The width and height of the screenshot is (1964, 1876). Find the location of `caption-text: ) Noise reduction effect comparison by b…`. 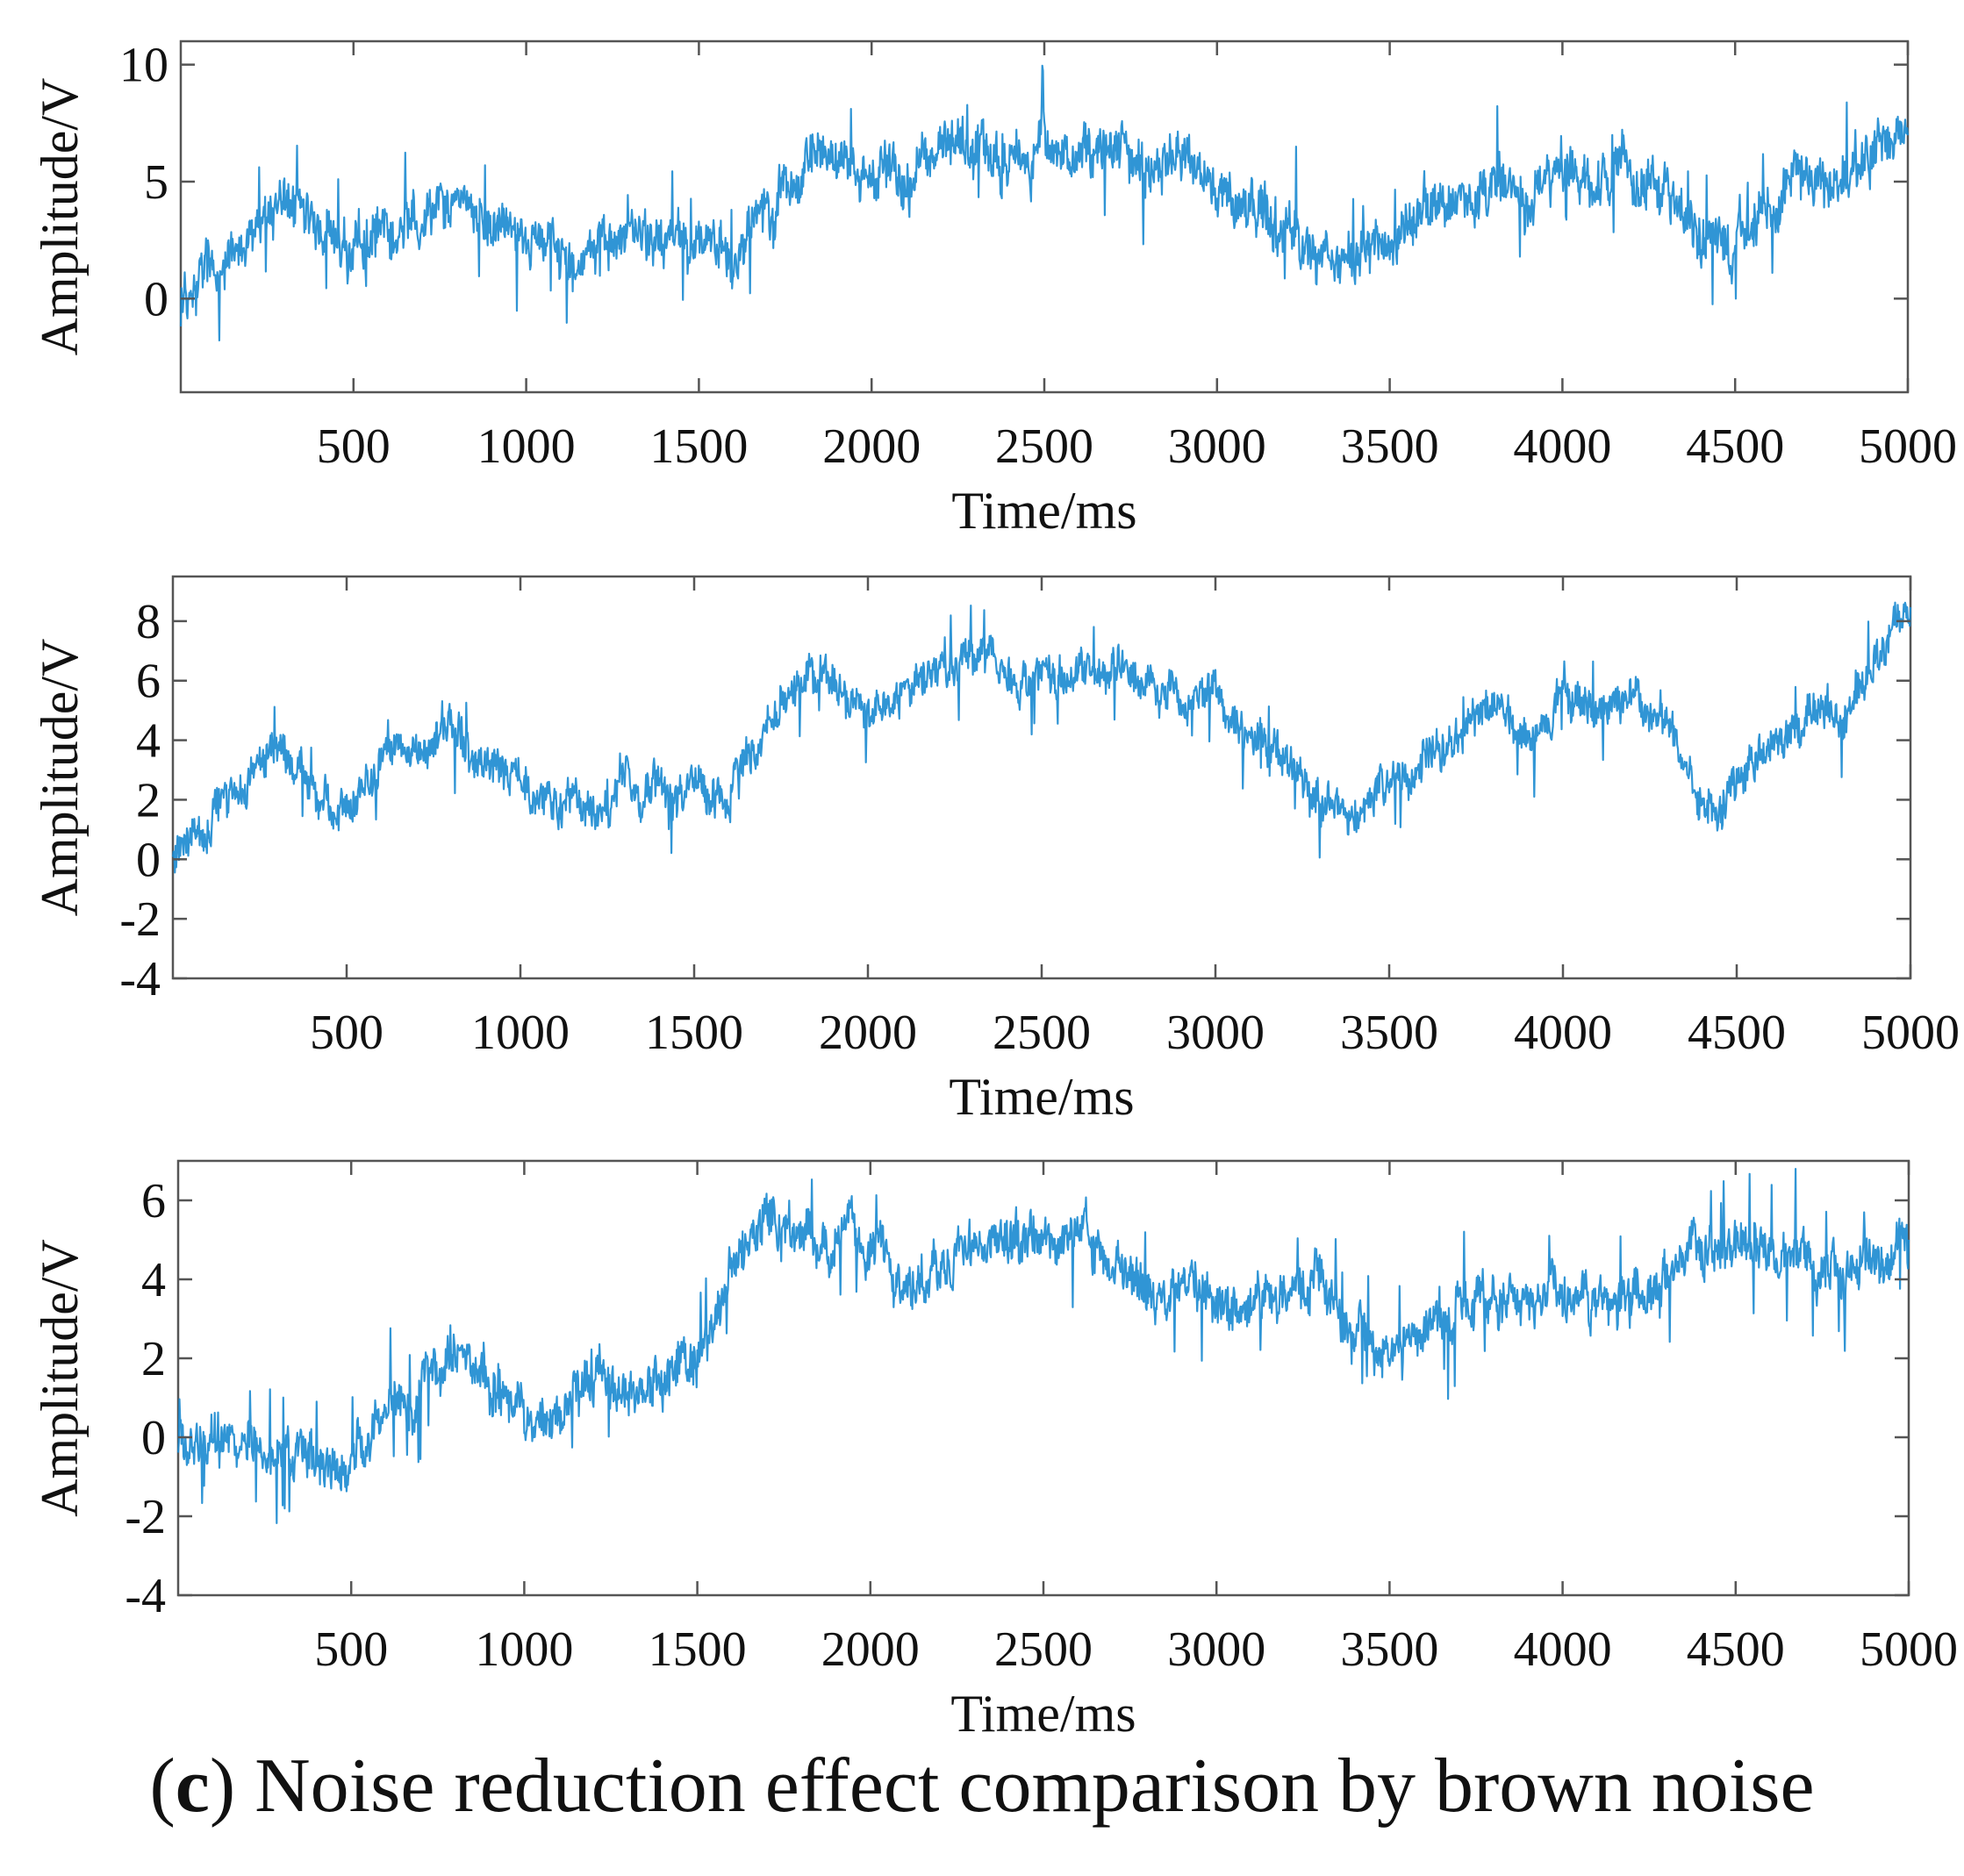

caption-text: ) Noise reduction effect comparison by b… is located at coordinates (1012, 1786).